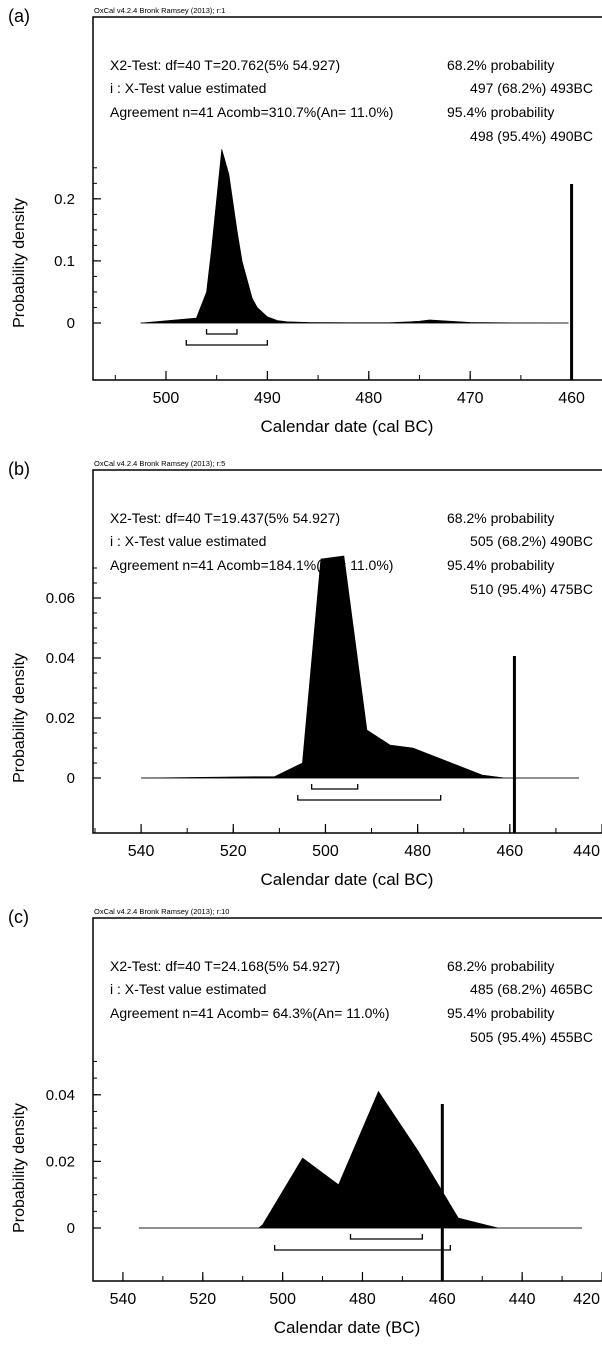  What do you see at coordinates (531, 989) in the screenshot?
I see `stats-right-line: 485 (68.2%) 465BC` at bounding box center [531, 989].